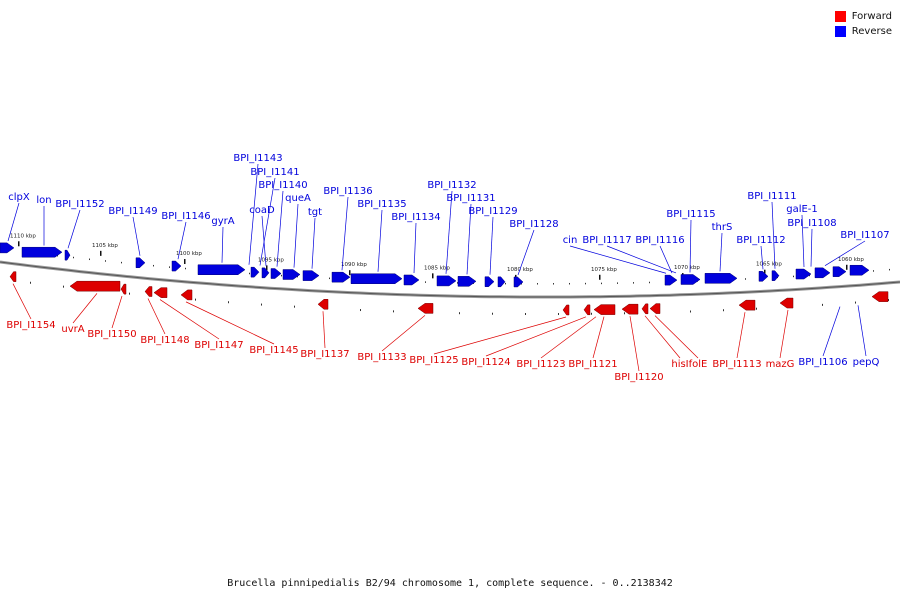 The width and height of the screenshot is (900, 600). What do you see at coordinates (324, 354) in the screenshot?
I see `gene-label-bpi-i1137: BPI_I1137` at bounding box center [324, 354].